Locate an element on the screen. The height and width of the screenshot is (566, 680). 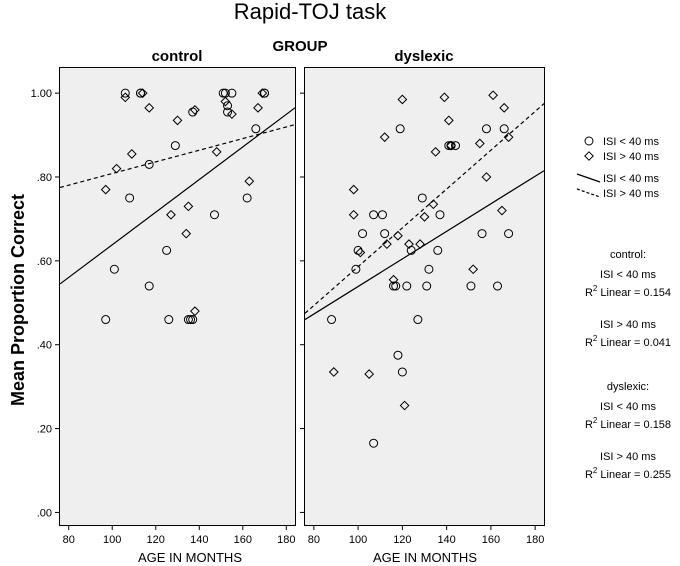
x-tick-label-control: 120 is located at coordinates (156, 540).